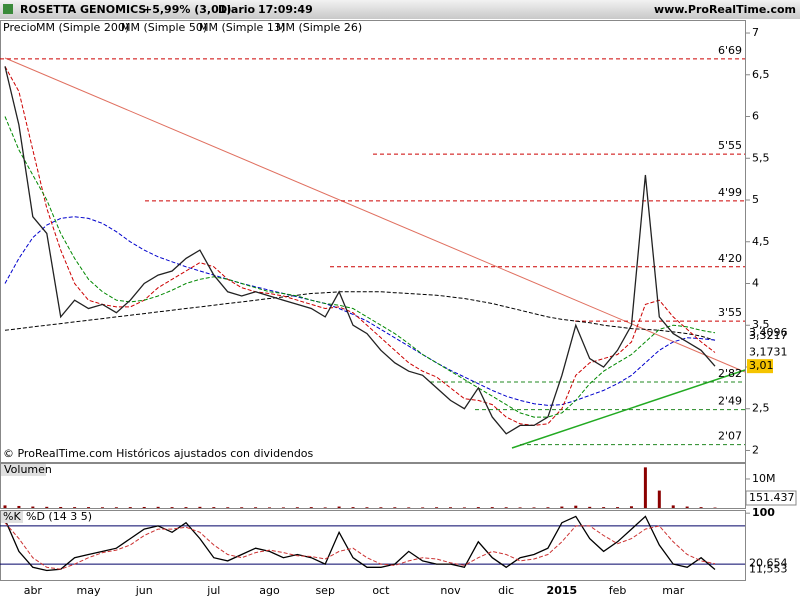  Describe the element at coordinates (768, 352) in the screenshot. I see `last-value-label: 3,1731` at that location.